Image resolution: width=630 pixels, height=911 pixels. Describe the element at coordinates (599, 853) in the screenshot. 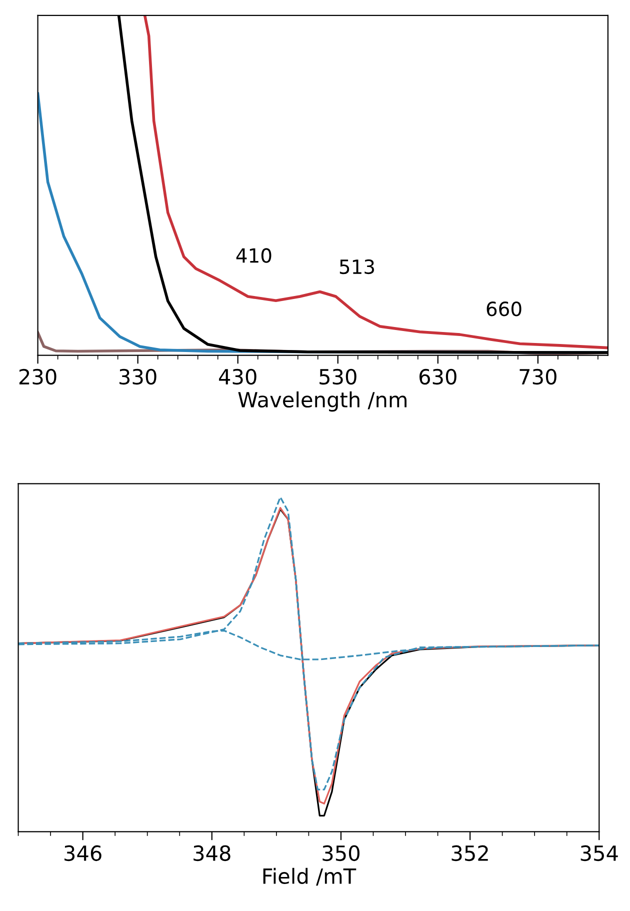

I see `x-tick-label: 354` at that location.